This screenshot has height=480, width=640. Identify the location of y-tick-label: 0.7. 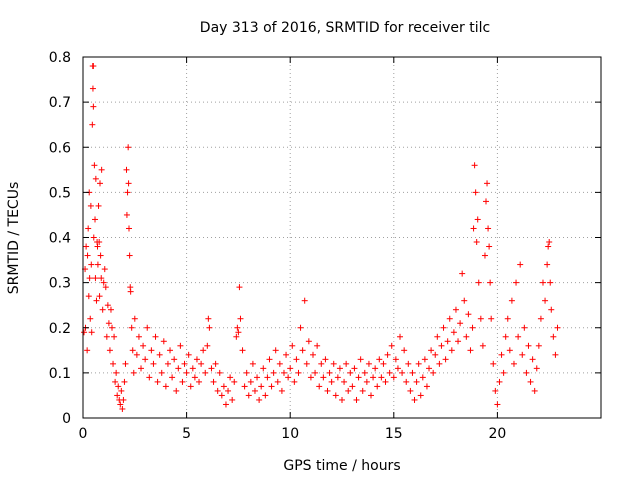
(60, 103).